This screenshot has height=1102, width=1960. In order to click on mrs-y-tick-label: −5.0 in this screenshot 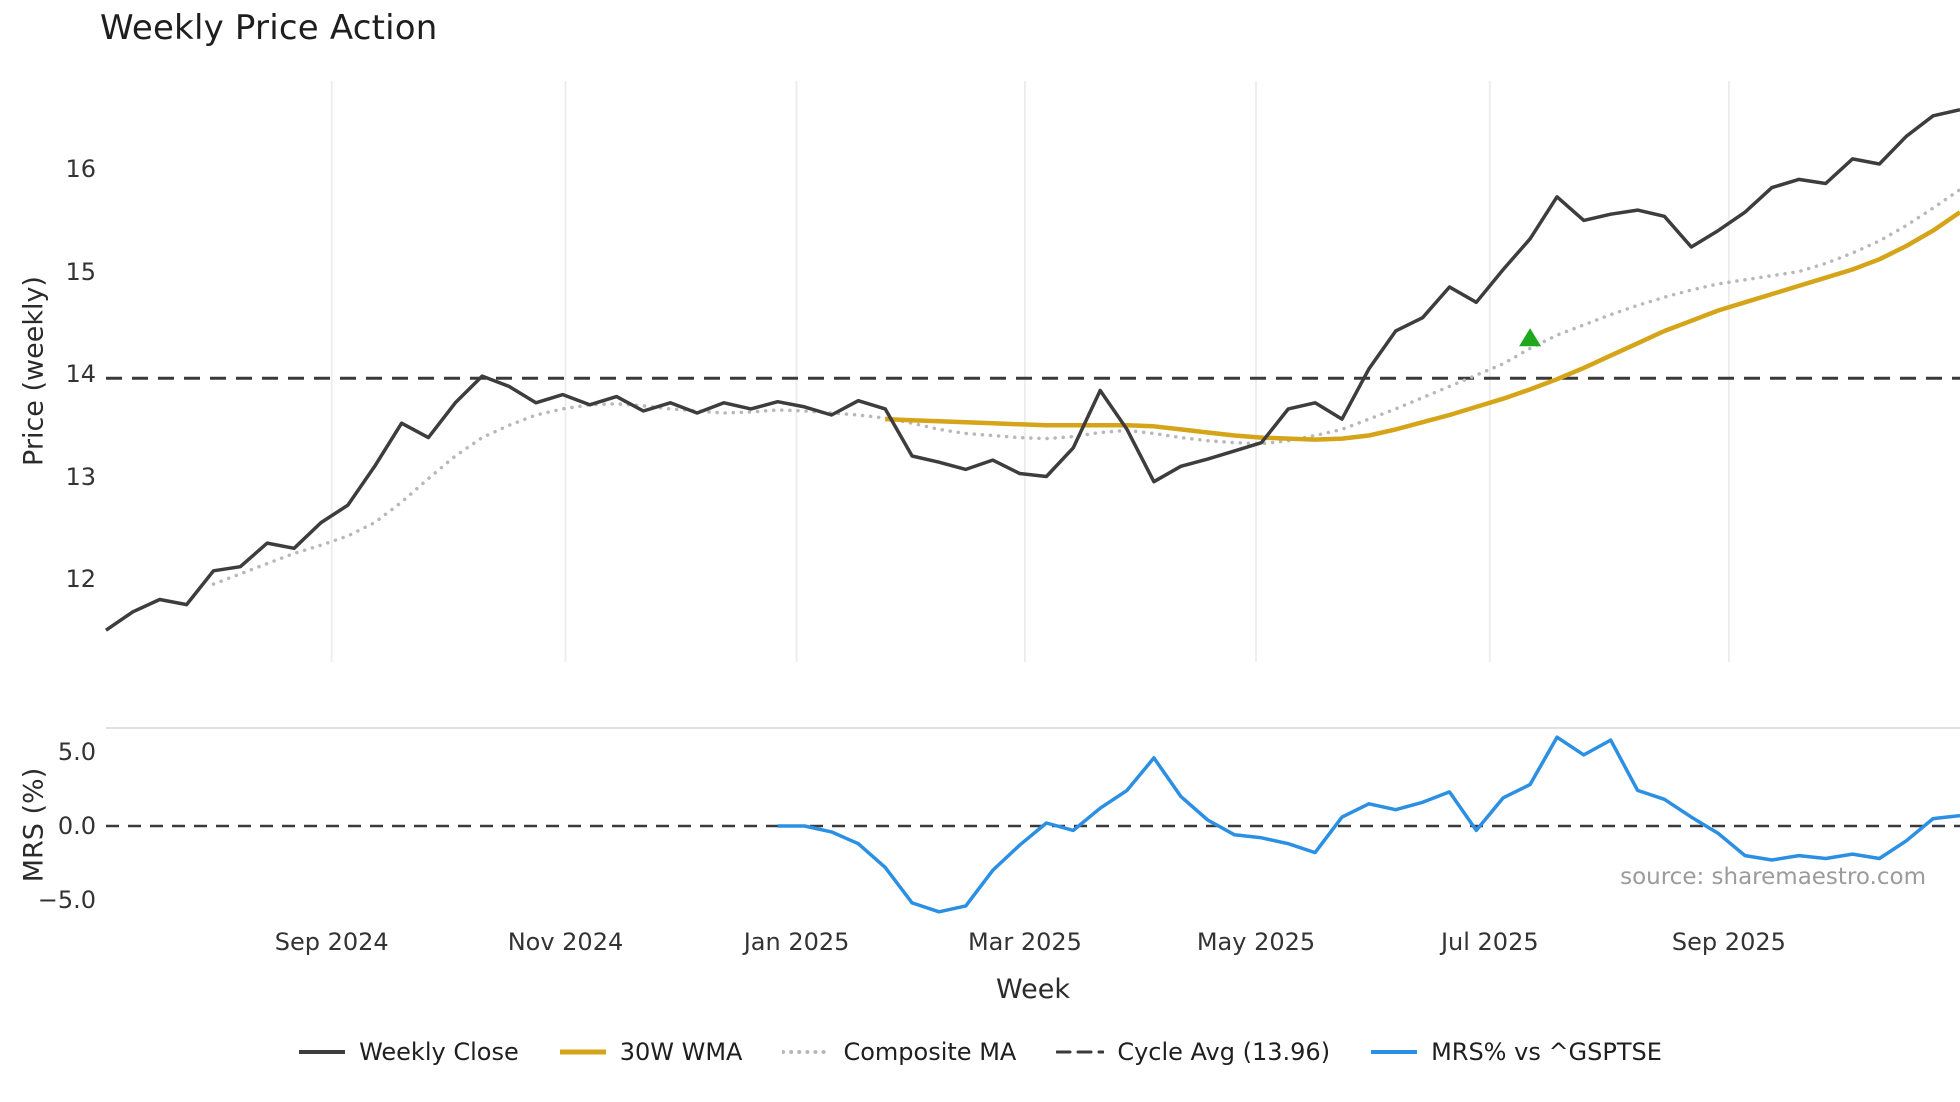, I will do `click(66, 899)`.